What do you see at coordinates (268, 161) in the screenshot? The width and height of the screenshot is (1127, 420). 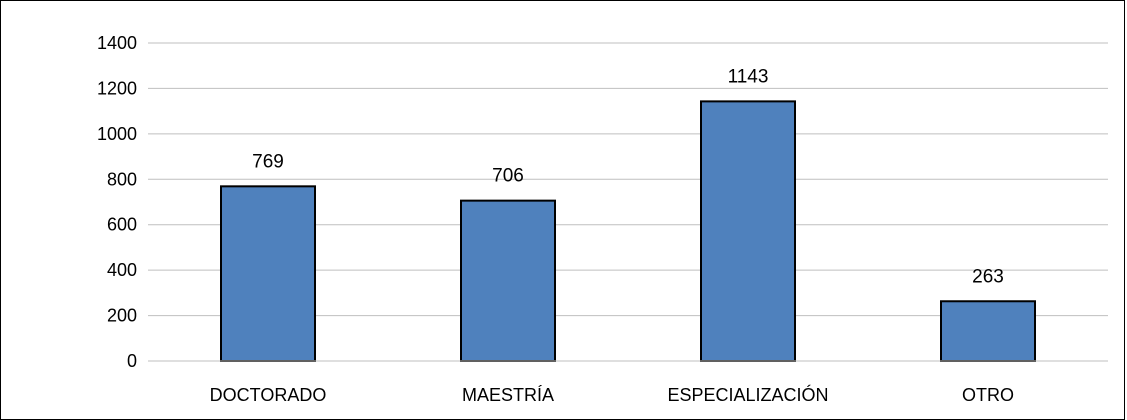 I see `data-label: 769` at bounding box center [268, 161].